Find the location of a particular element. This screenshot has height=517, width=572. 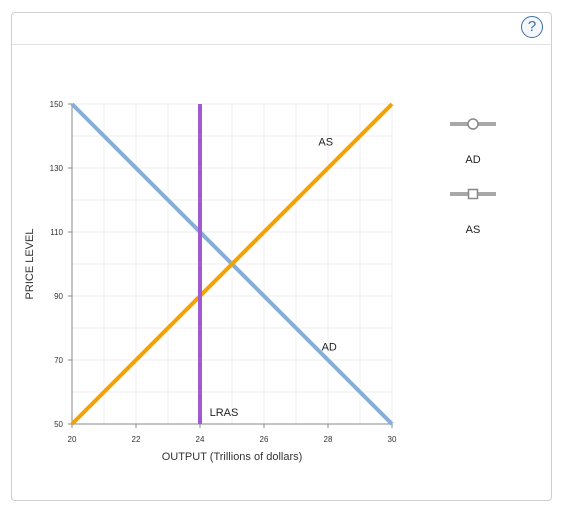

y-tick-label: 110 is located at coordinates (56, 232).